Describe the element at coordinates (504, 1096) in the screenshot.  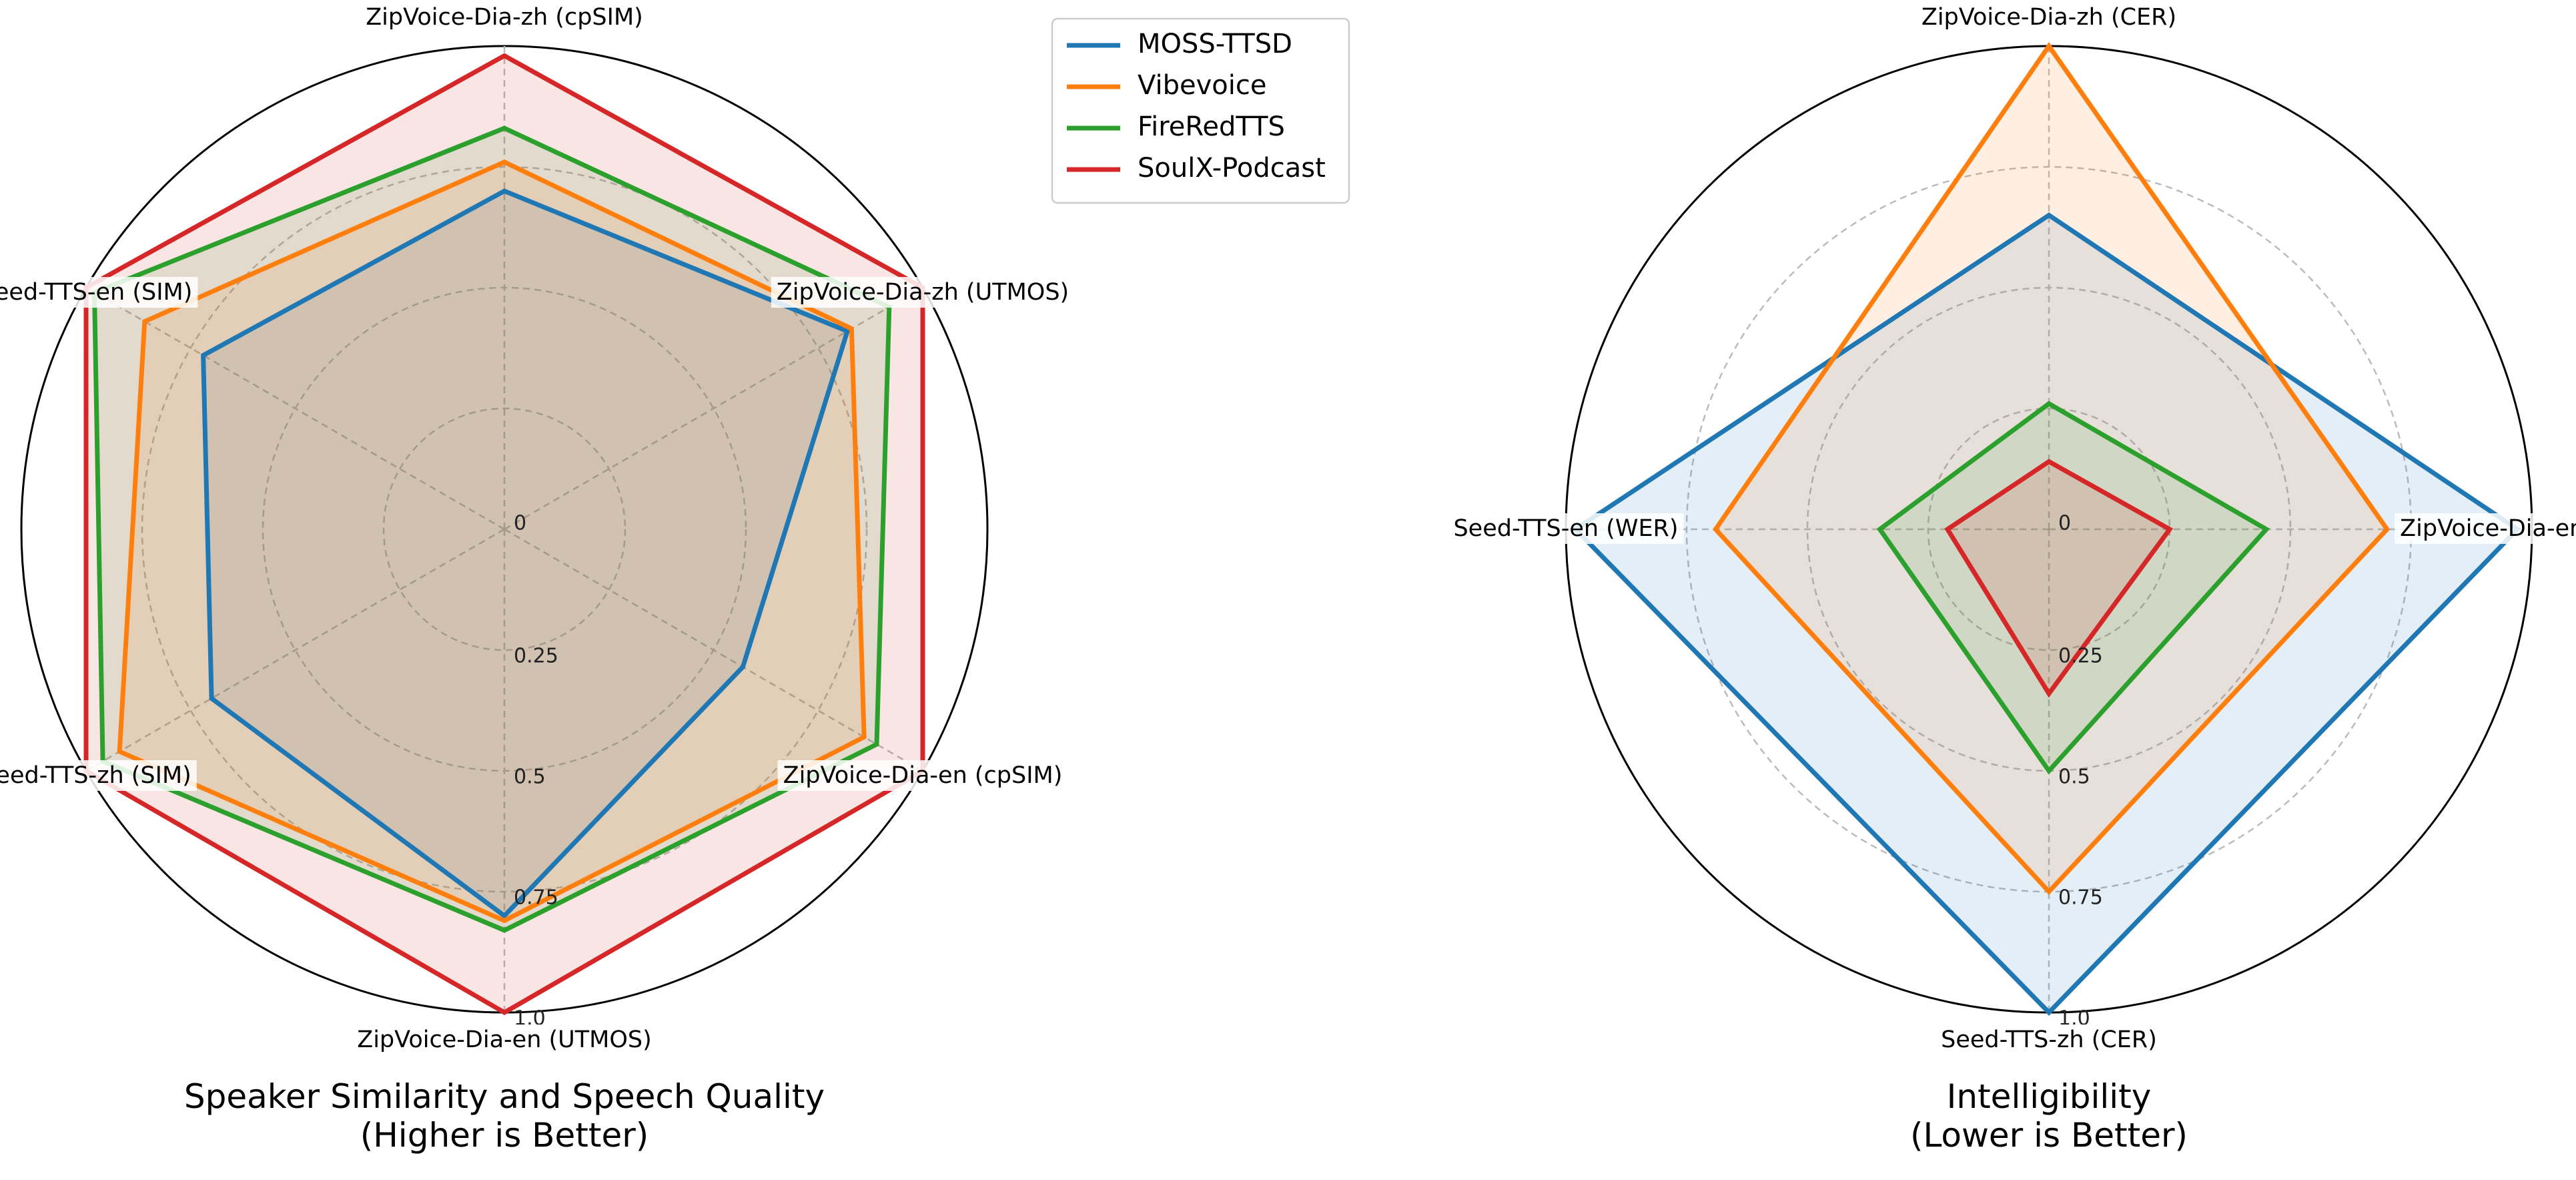
I see `chart-title-line: Speaker Similarity and Speech Quality` at that location.